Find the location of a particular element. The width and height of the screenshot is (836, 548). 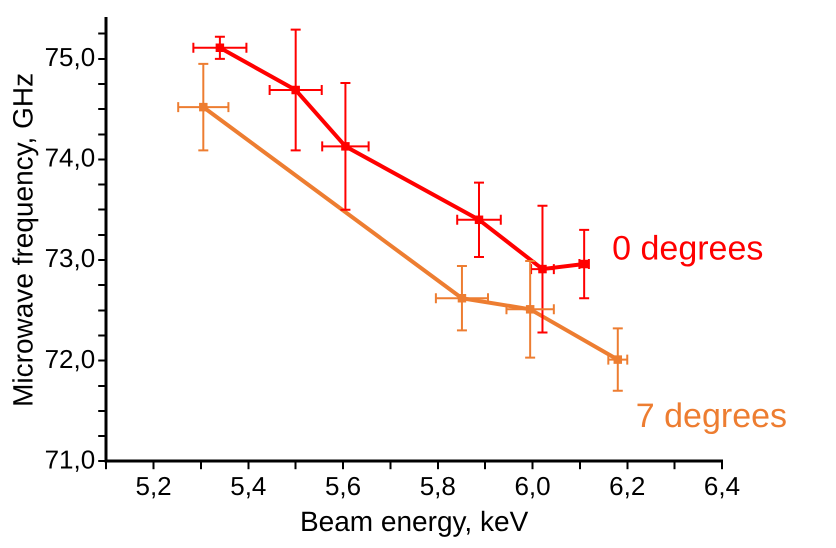

series-label: 7 degrees is located at coordinates (712, 415).